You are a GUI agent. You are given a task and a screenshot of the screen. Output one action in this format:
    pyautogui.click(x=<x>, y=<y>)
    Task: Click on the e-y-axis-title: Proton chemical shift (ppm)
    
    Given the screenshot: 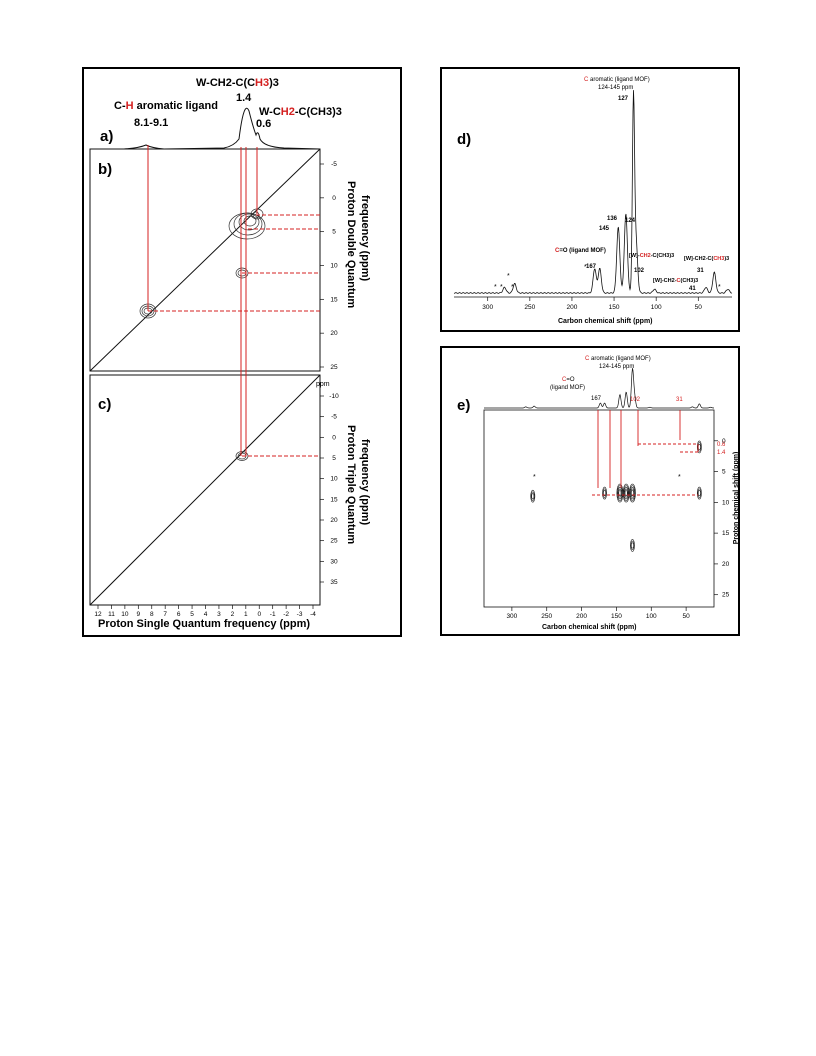 What is the action you would take?
    pyautogui.click(x=736, y=498)
    